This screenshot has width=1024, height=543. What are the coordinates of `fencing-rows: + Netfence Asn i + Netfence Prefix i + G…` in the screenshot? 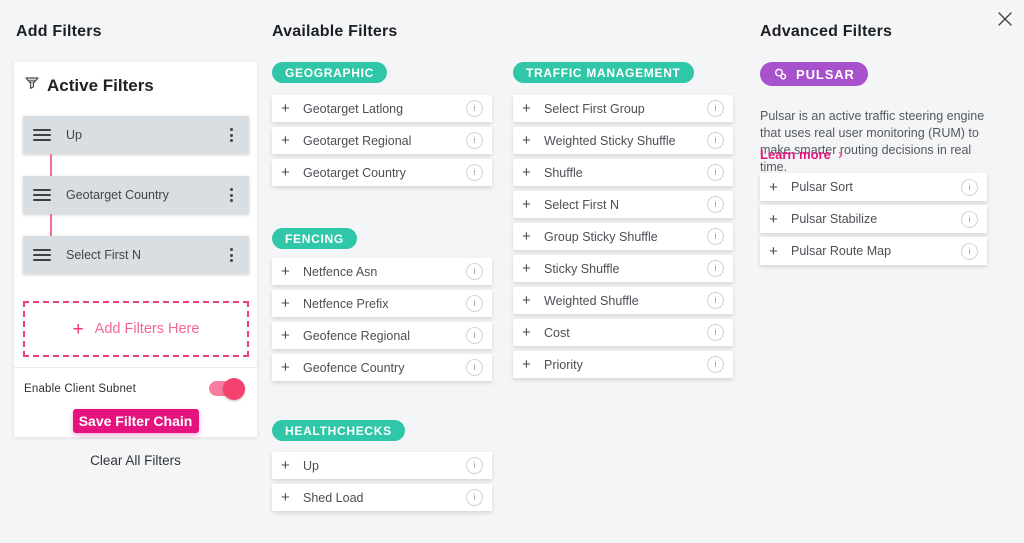 It's located at (382, 322).